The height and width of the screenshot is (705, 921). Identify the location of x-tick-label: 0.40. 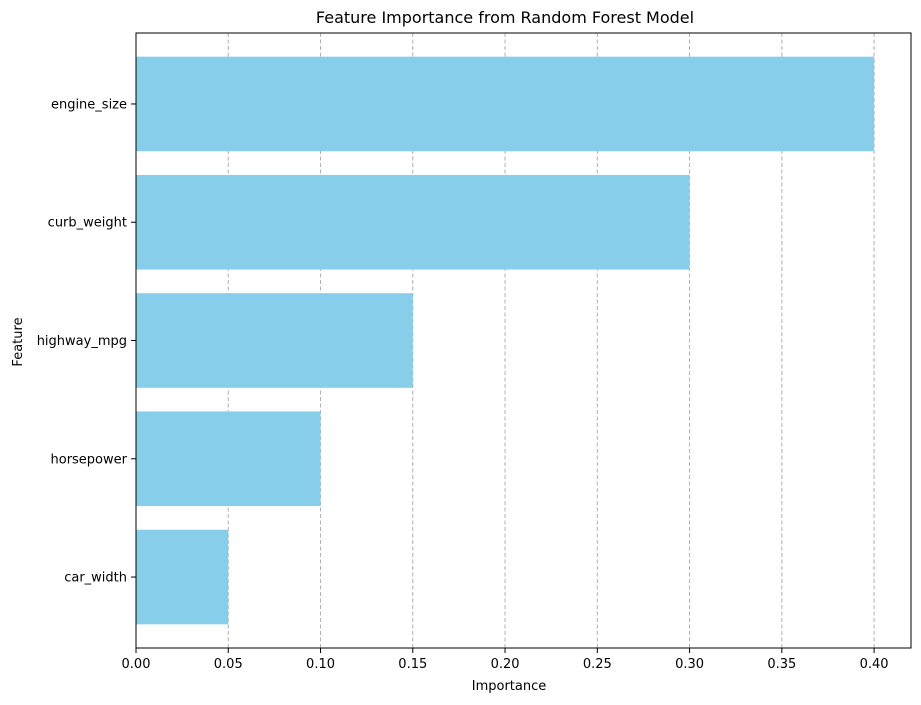
(874, 664).